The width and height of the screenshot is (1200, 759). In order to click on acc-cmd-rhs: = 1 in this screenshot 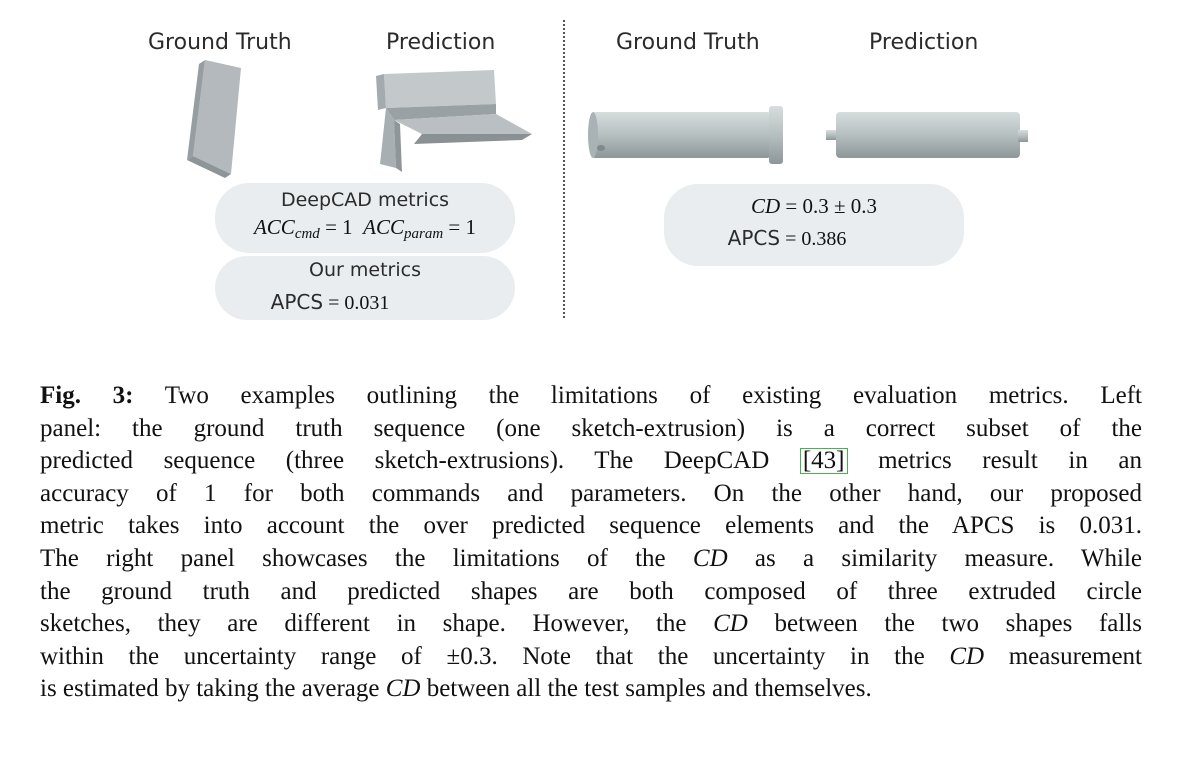, I will do `click(339, 227)`.